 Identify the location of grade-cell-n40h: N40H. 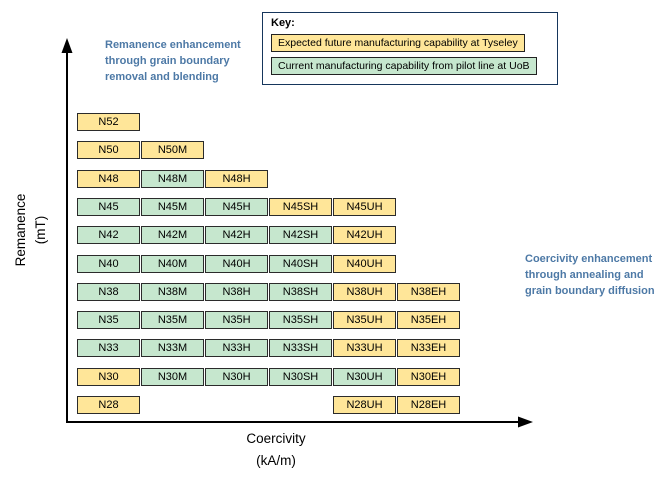
(236, 264).